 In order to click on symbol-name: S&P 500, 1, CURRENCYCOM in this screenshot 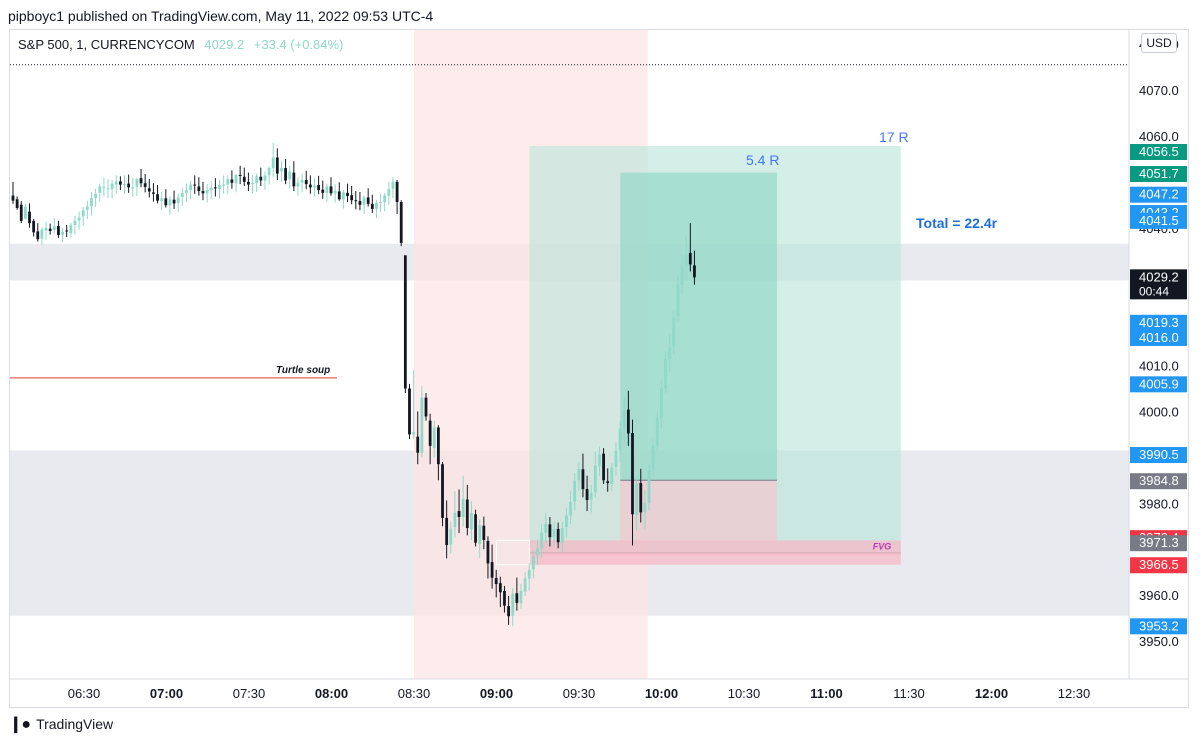, I will do `click(106, 44)`.